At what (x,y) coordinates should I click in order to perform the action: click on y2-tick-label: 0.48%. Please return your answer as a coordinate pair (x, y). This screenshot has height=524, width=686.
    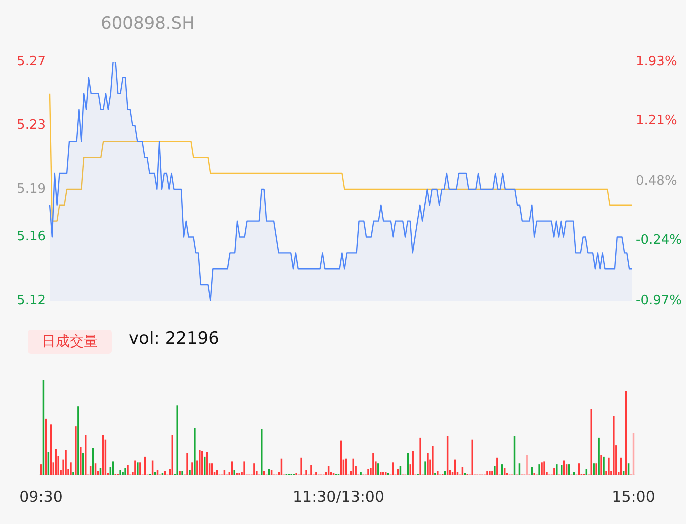
    Looking at the image, I should click on (657, 181).